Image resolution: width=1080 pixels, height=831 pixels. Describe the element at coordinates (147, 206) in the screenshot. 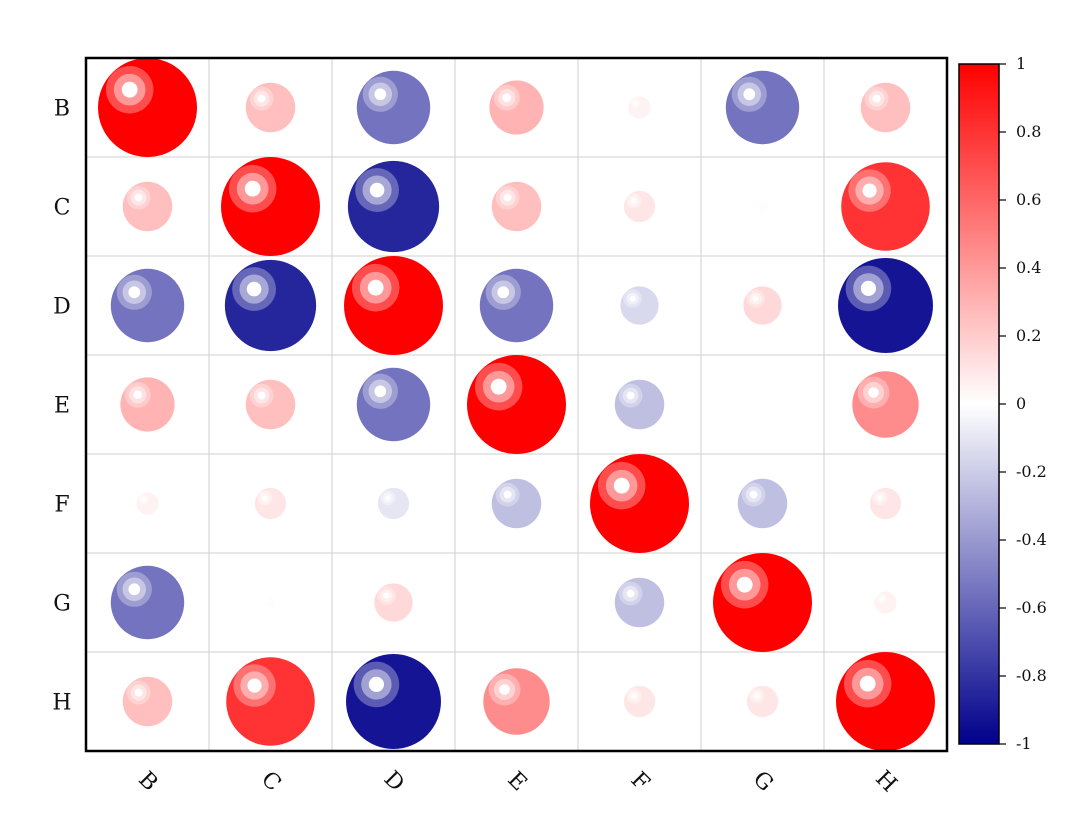

I see `bubble-C-B` at that location.